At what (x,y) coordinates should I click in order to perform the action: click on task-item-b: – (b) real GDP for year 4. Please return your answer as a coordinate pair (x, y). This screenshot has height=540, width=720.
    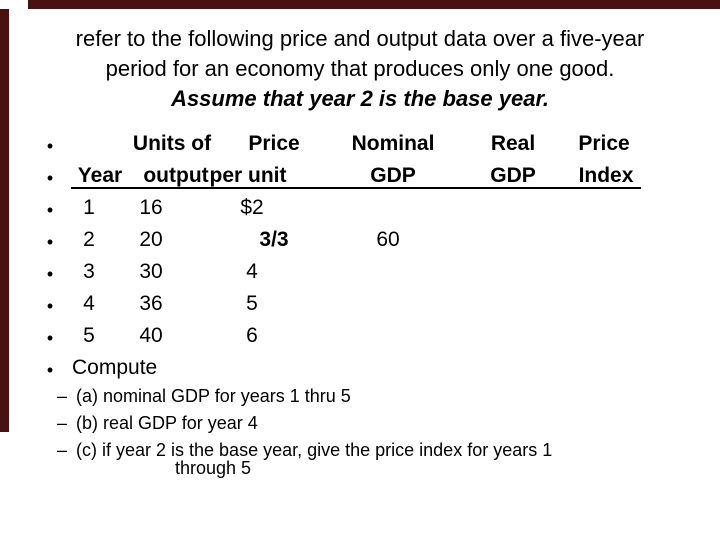
    Looking at the image, I should click on (360, 424).